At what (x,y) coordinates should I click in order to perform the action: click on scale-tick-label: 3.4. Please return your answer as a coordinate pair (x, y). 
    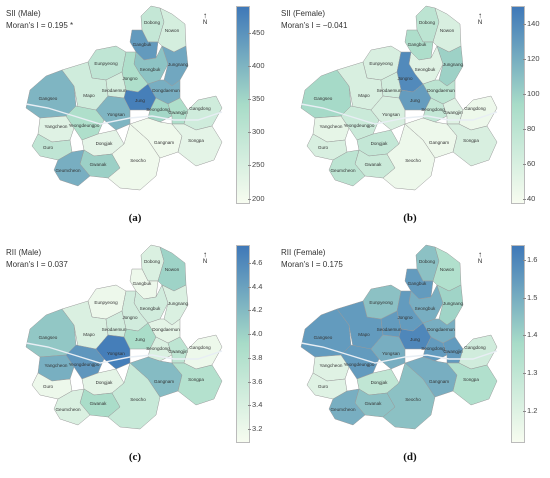
    Looking at the image, I should click on (257, 405).